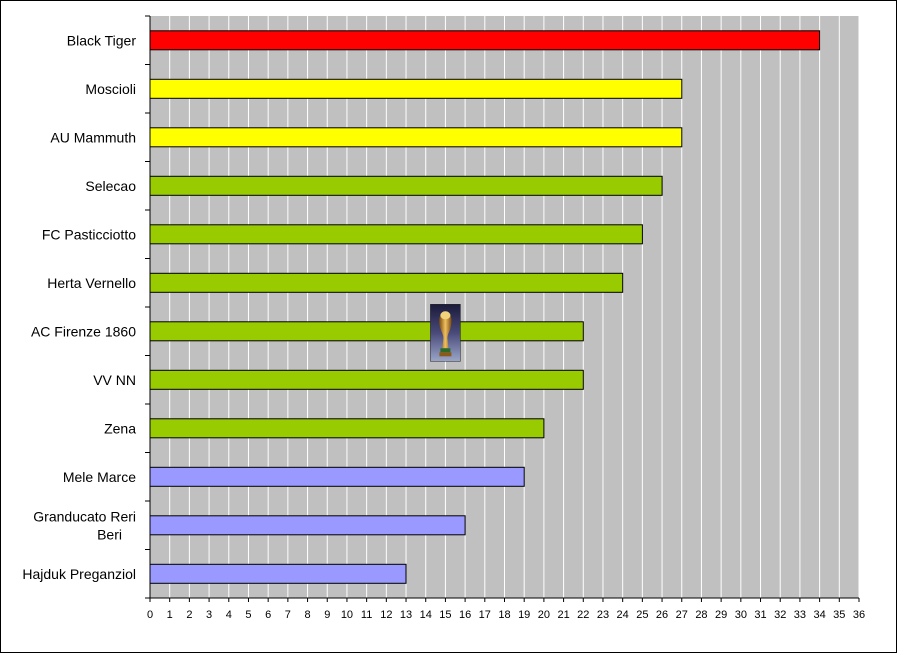  What do you see at coordinates (102, 40) in the screenshot?
I see `category-label-0: Black Tiger` at bounding box center [102, 40].